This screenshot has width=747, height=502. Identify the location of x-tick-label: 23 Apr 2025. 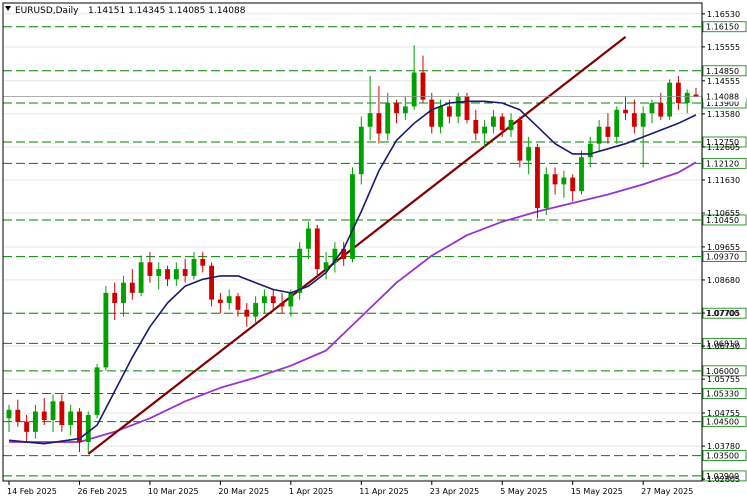
(454, 491).